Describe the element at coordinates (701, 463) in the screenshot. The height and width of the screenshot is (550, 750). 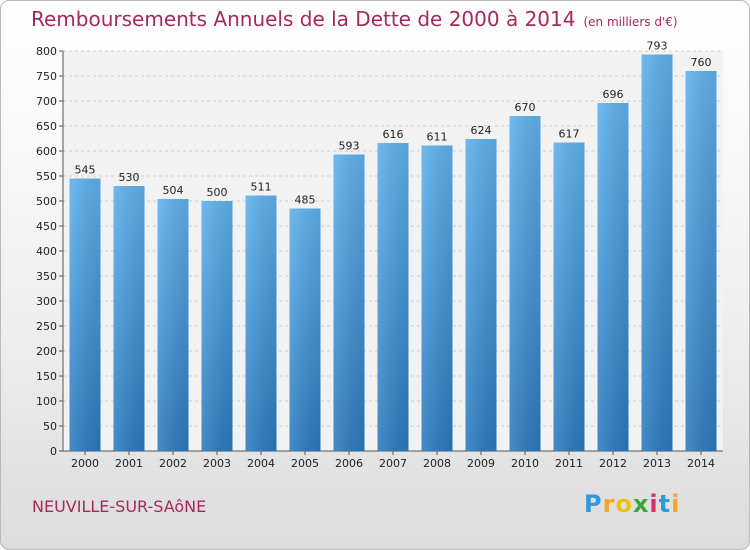
I see `x-tick-label: 2014` at that location.